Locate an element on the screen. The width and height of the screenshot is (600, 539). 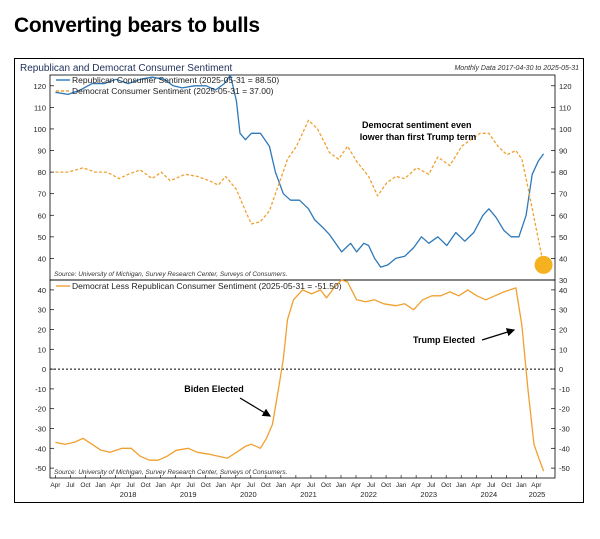
y-tick-label-left: 100 is located at coordinates (39, 129).